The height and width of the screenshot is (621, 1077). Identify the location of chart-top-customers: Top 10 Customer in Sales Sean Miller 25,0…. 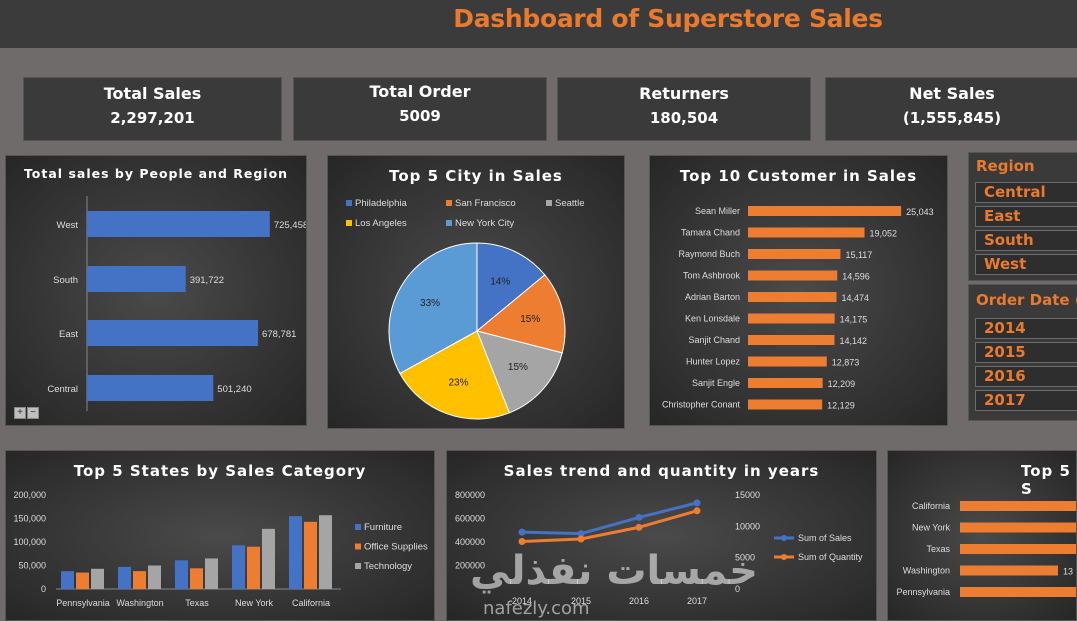
(798, 290).